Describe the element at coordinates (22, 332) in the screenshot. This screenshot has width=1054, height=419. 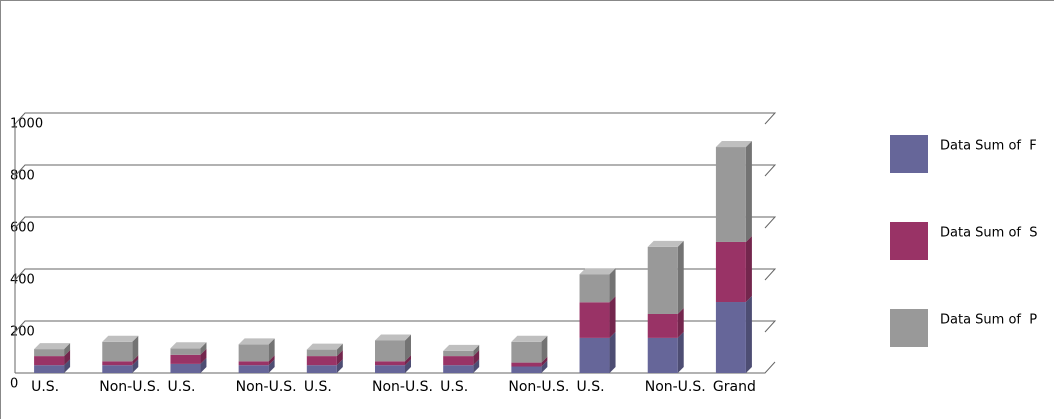
I see `y-tick-label: 200` at that location.